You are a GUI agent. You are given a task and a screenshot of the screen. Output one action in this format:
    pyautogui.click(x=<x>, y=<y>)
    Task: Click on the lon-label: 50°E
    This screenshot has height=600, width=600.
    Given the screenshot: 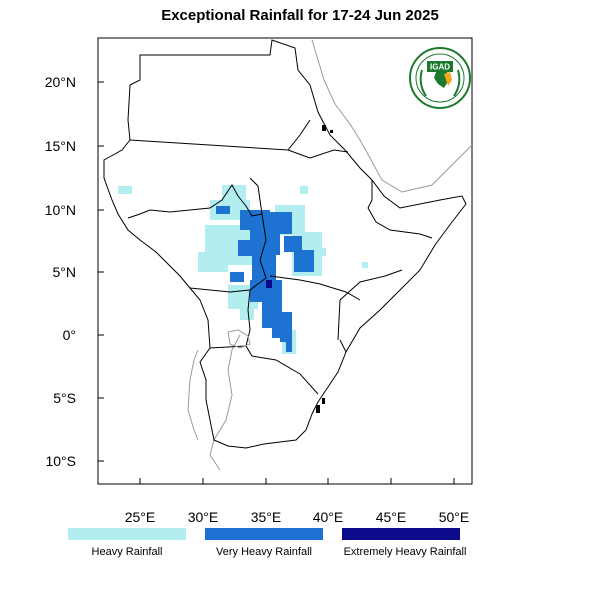 What is the action you would take?
    pyautogui.click(x=454, y=517)
    